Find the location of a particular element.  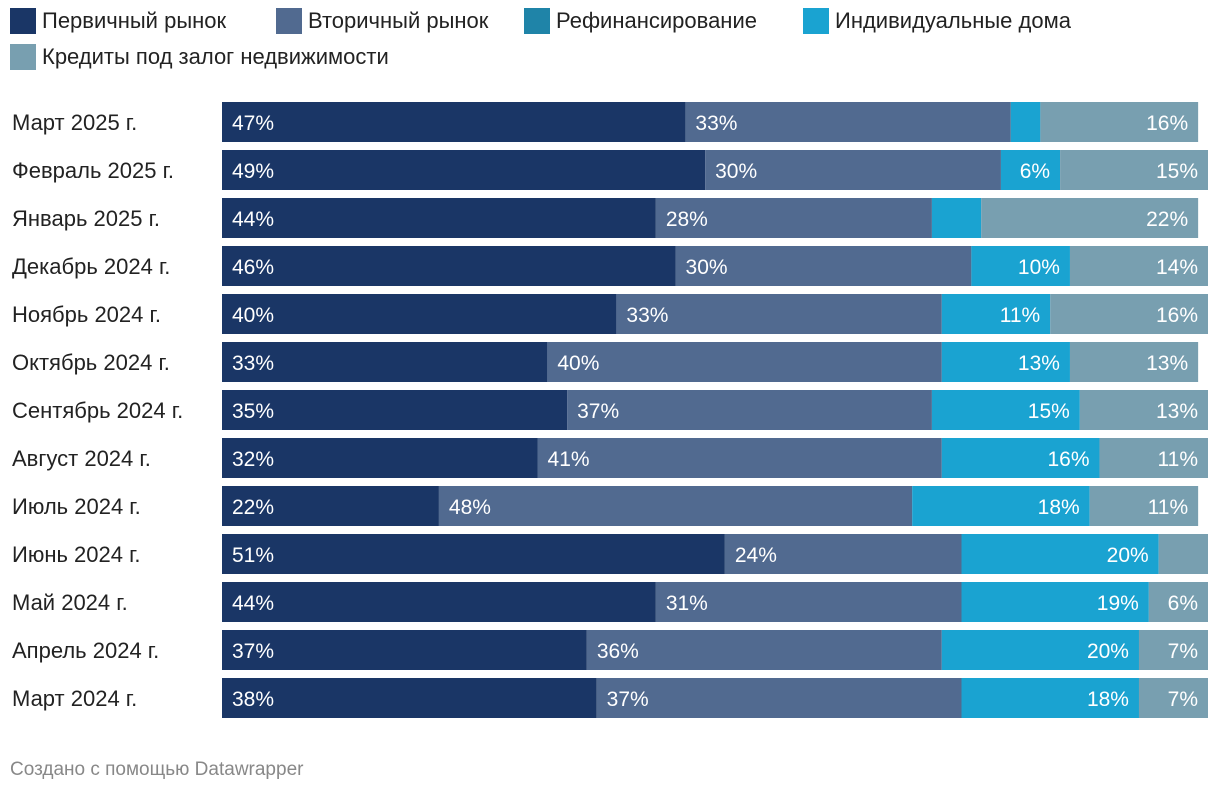

data-label: 51% is located at coordinates (253, 555).